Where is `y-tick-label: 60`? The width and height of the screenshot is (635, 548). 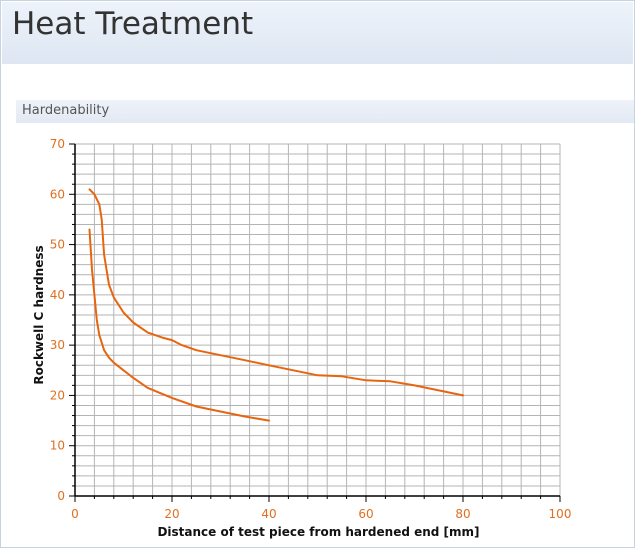
y-tick-label: 60 is located at coordinates (57, 194).